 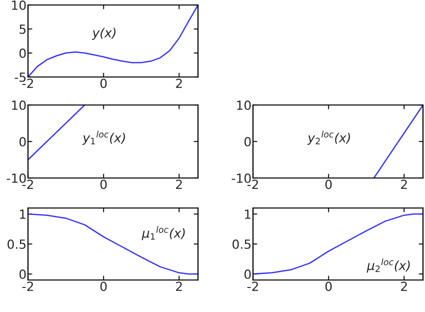 I want to click on y-tick-label: 5, so click(x=23, y=29).